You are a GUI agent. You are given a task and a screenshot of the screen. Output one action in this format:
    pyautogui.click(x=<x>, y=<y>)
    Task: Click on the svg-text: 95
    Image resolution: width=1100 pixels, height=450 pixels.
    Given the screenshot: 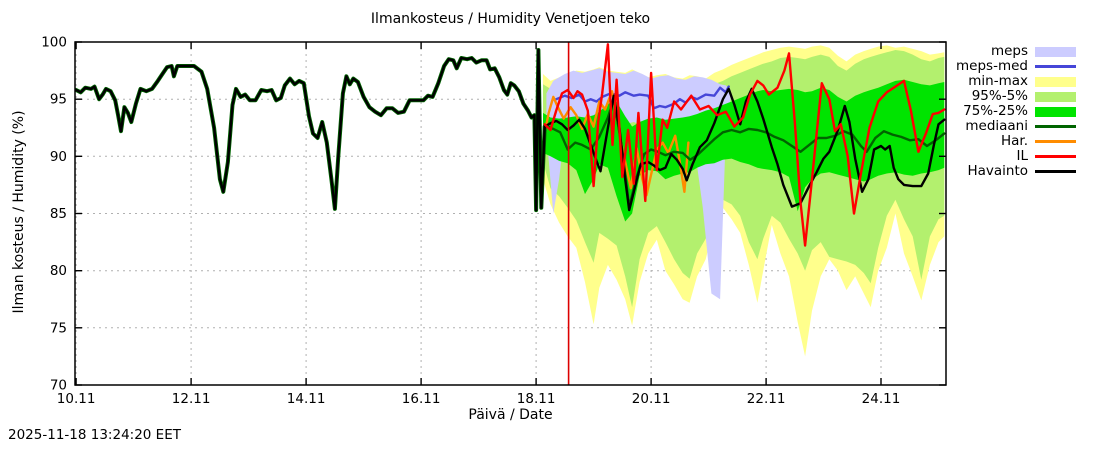 What is the action you would take?
    pyautogui.click(x=58, y=100)
    